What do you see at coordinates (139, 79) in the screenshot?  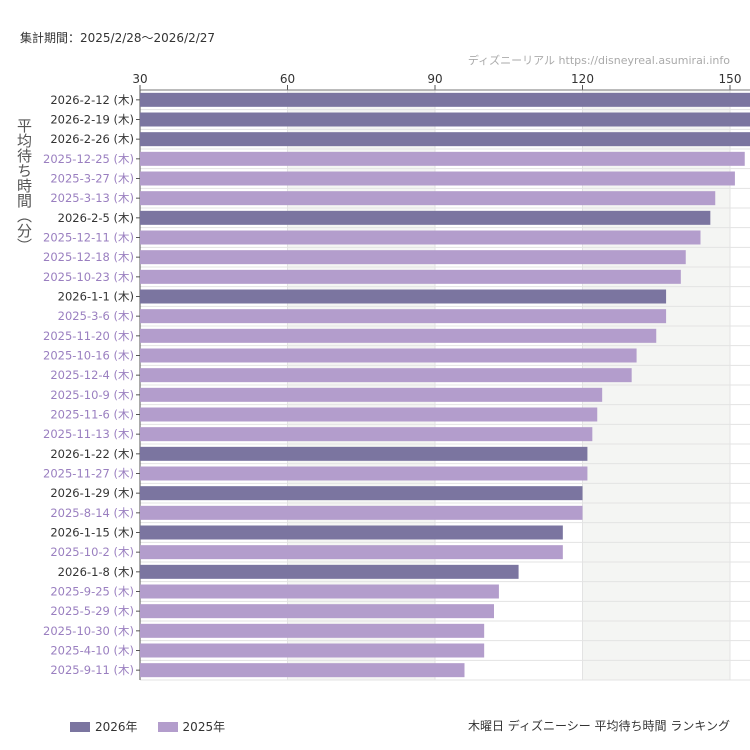 I see `x-tick-label: 30` at bounding box center [139, 79].